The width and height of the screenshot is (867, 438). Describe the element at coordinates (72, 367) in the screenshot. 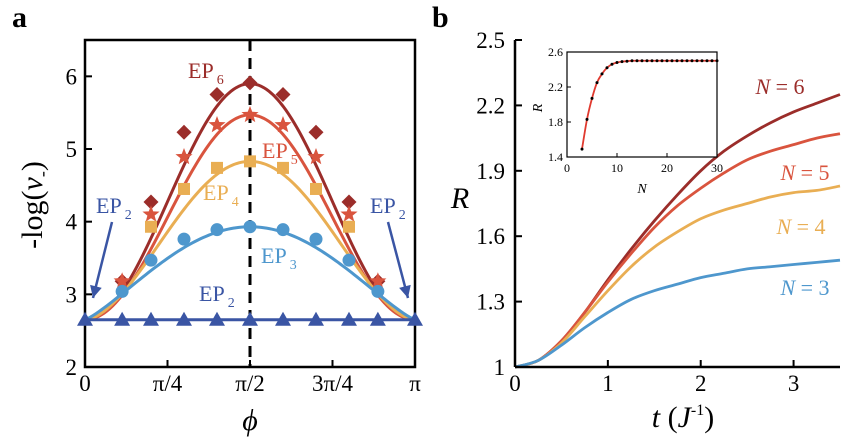

I see `panel-a-ytick-label: 2` at that location.